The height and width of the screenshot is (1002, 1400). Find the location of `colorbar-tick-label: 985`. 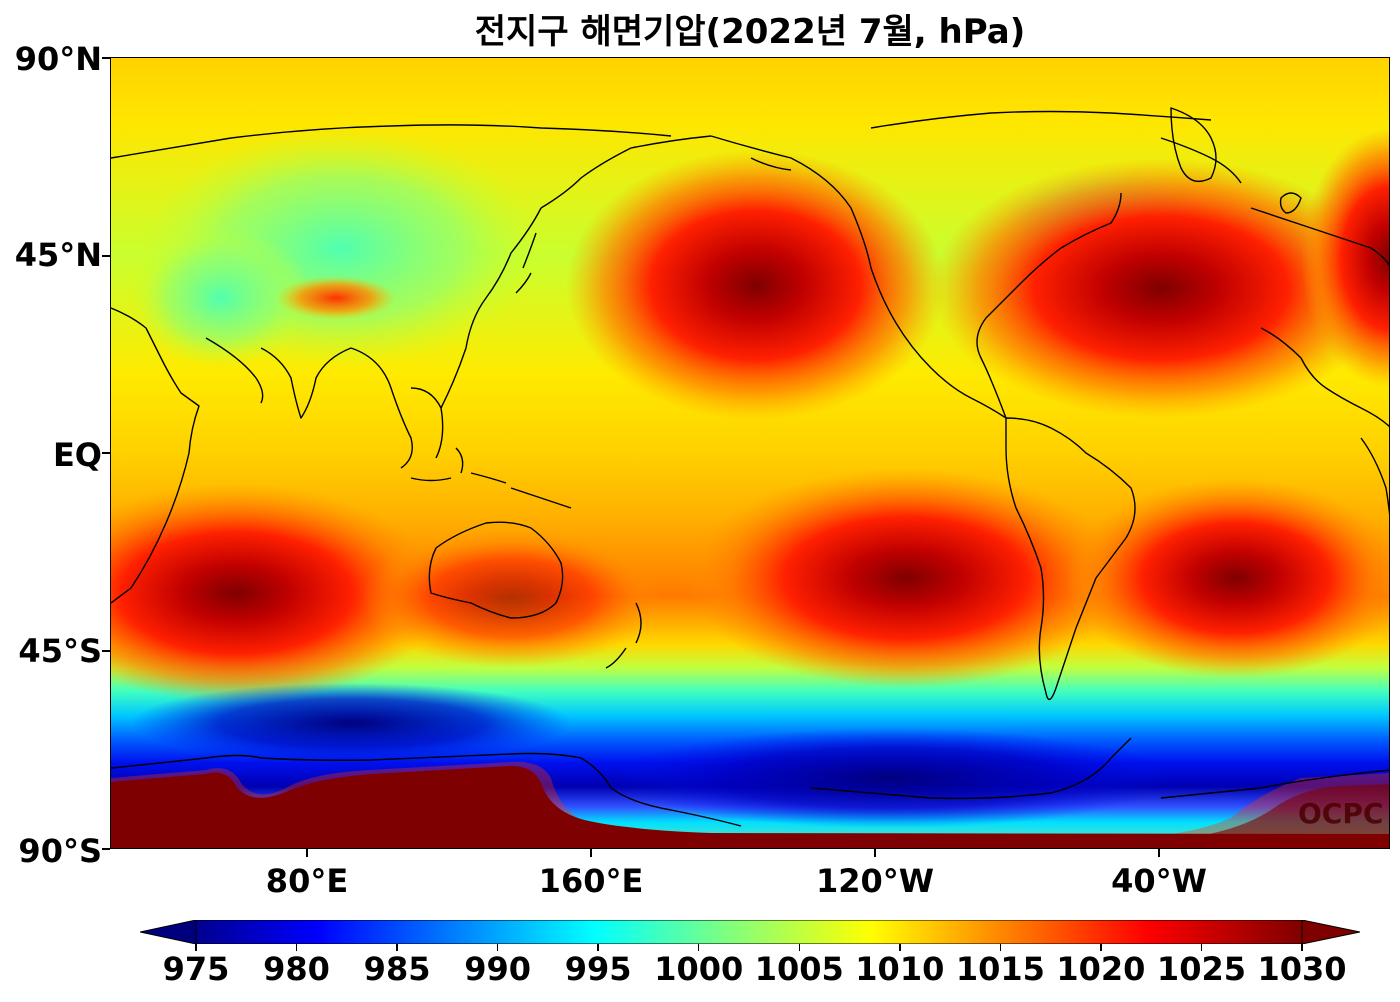

colorbar-tick-label: 985 is located at coordinates (397, 969).